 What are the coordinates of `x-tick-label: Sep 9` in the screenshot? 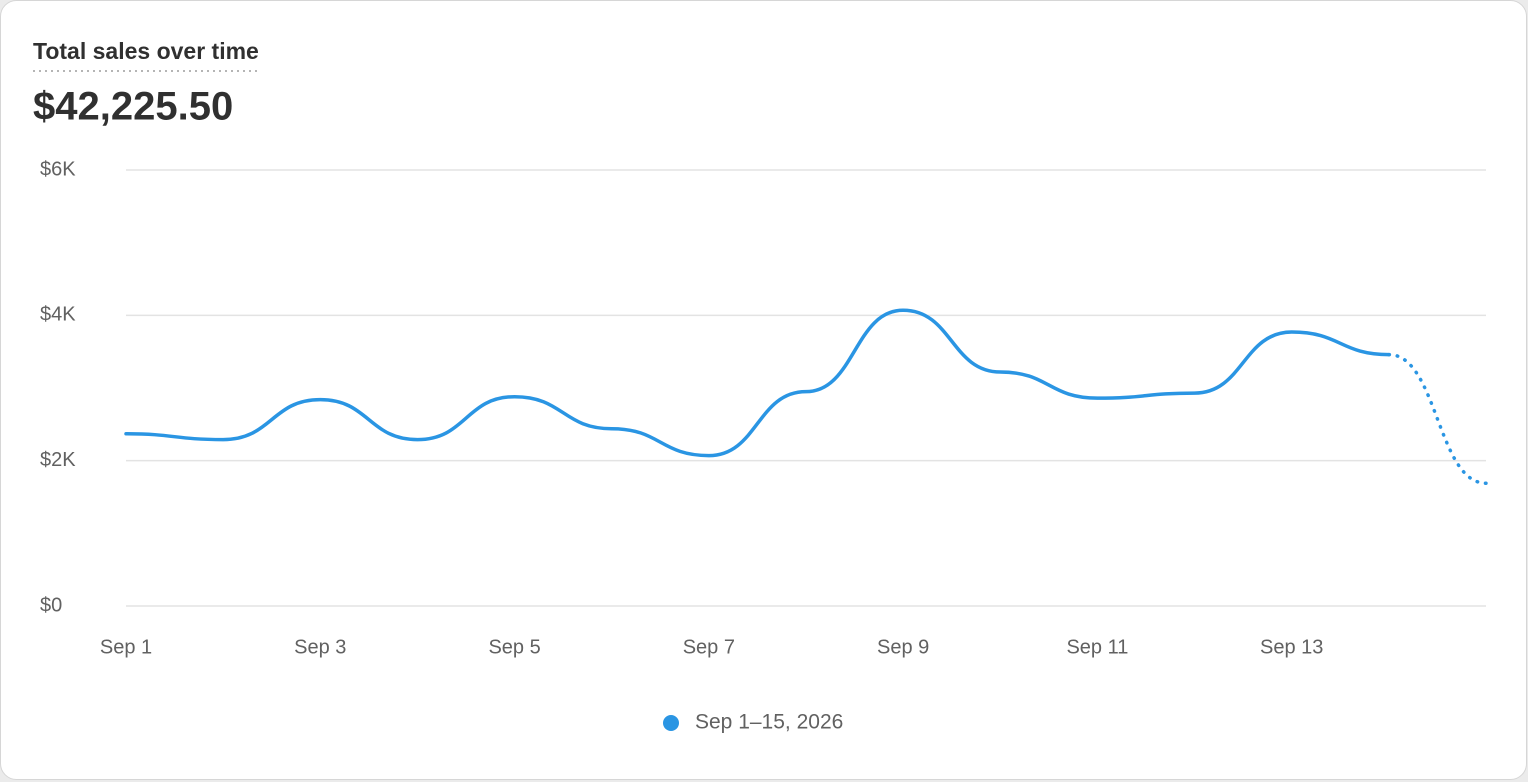 It's located at (903, 647).